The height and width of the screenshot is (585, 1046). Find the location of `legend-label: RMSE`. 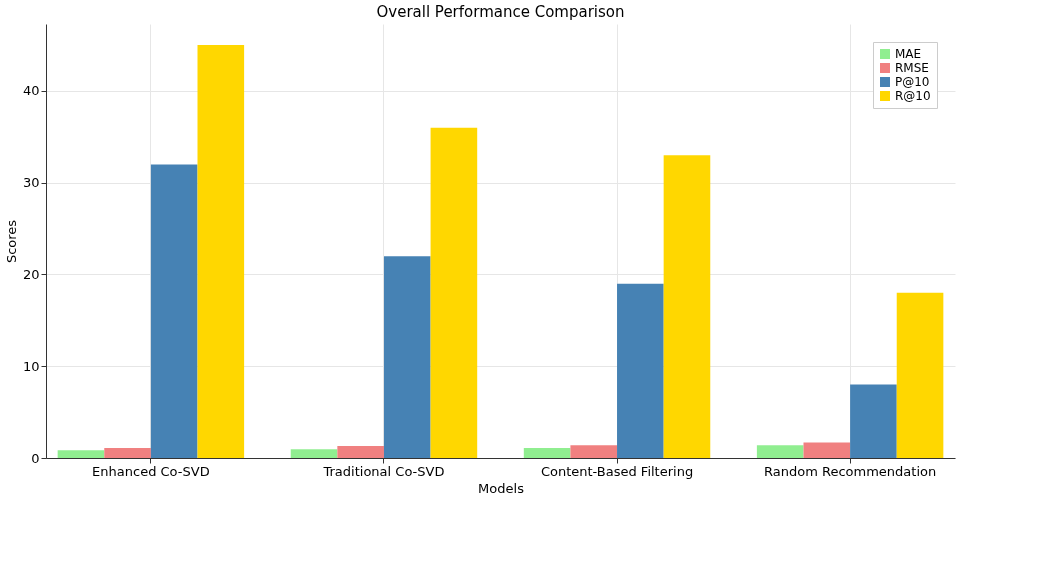

legend-label: RMSE is located at coordinates (912, 68).